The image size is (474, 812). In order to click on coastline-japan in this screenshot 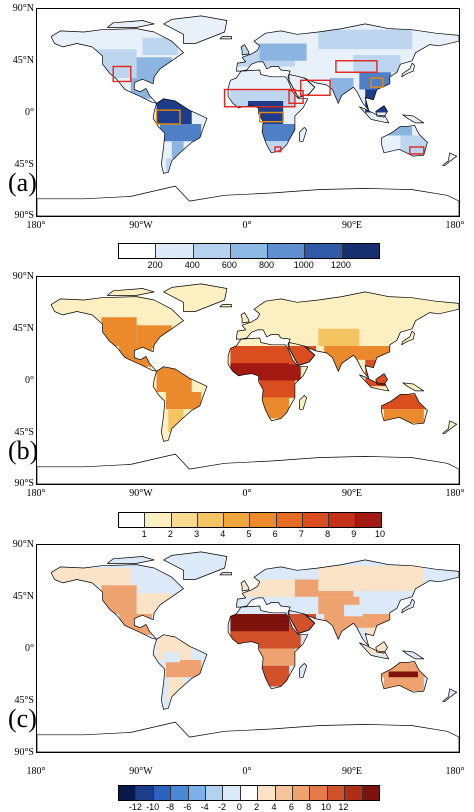, I will do `click(408, 606)`.